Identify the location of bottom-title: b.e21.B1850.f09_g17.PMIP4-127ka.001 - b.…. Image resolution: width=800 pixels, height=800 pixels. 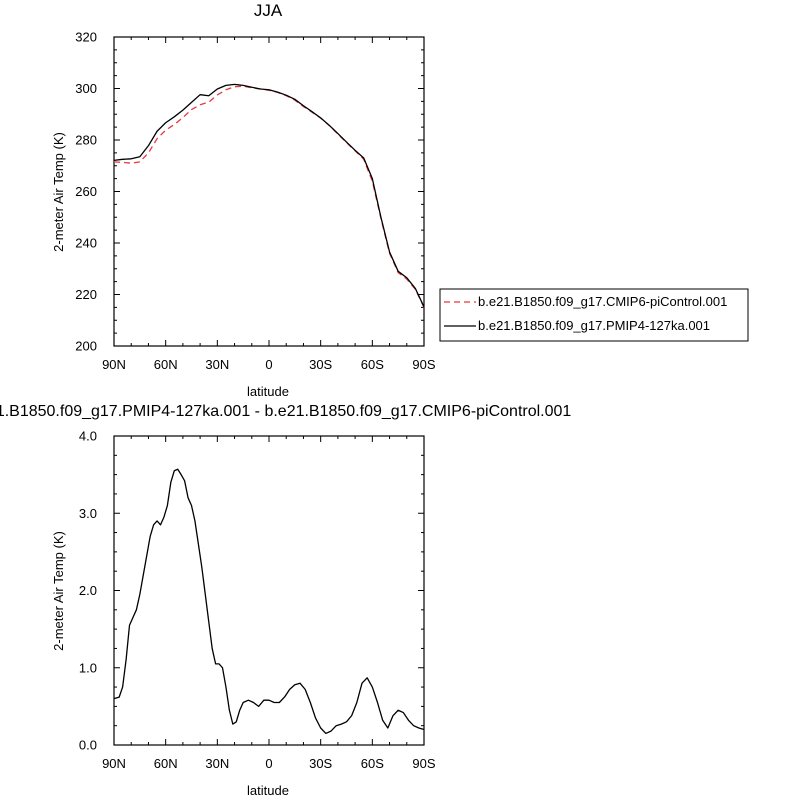
(285, 411).